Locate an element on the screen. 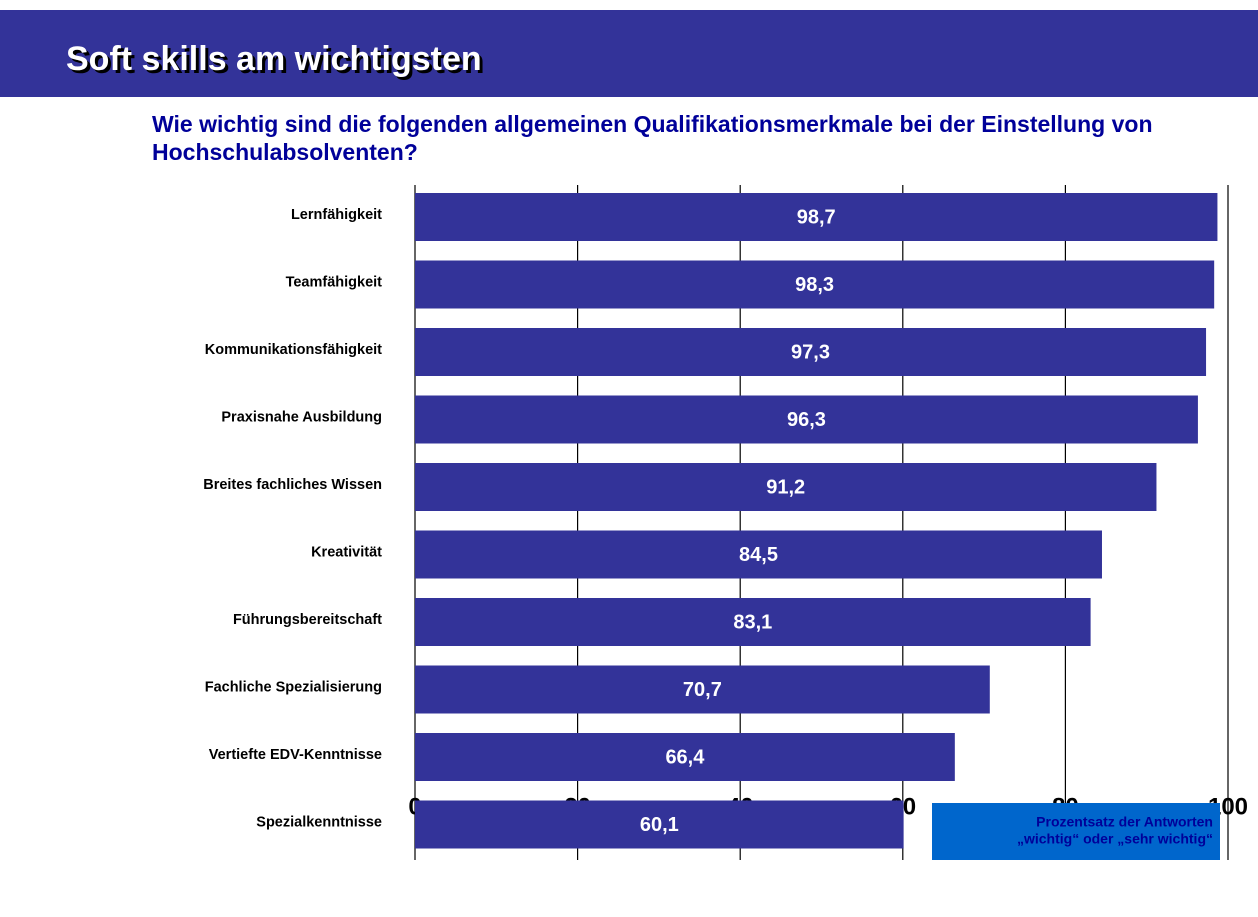  y-tick-label: Vertiefte EDV-Kenntnisse is located at coordinates (295, 755).